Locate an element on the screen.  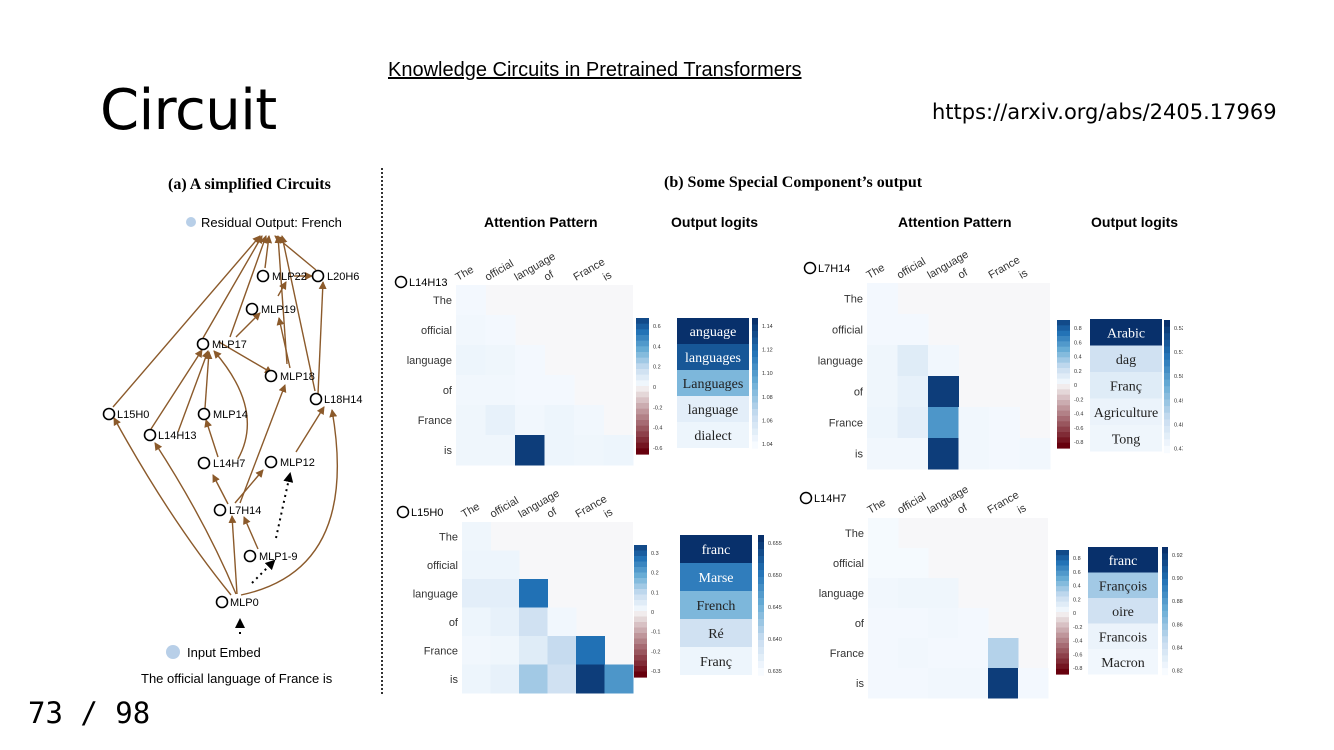
node-label: L14H7 is located at coordinates (229, 464).